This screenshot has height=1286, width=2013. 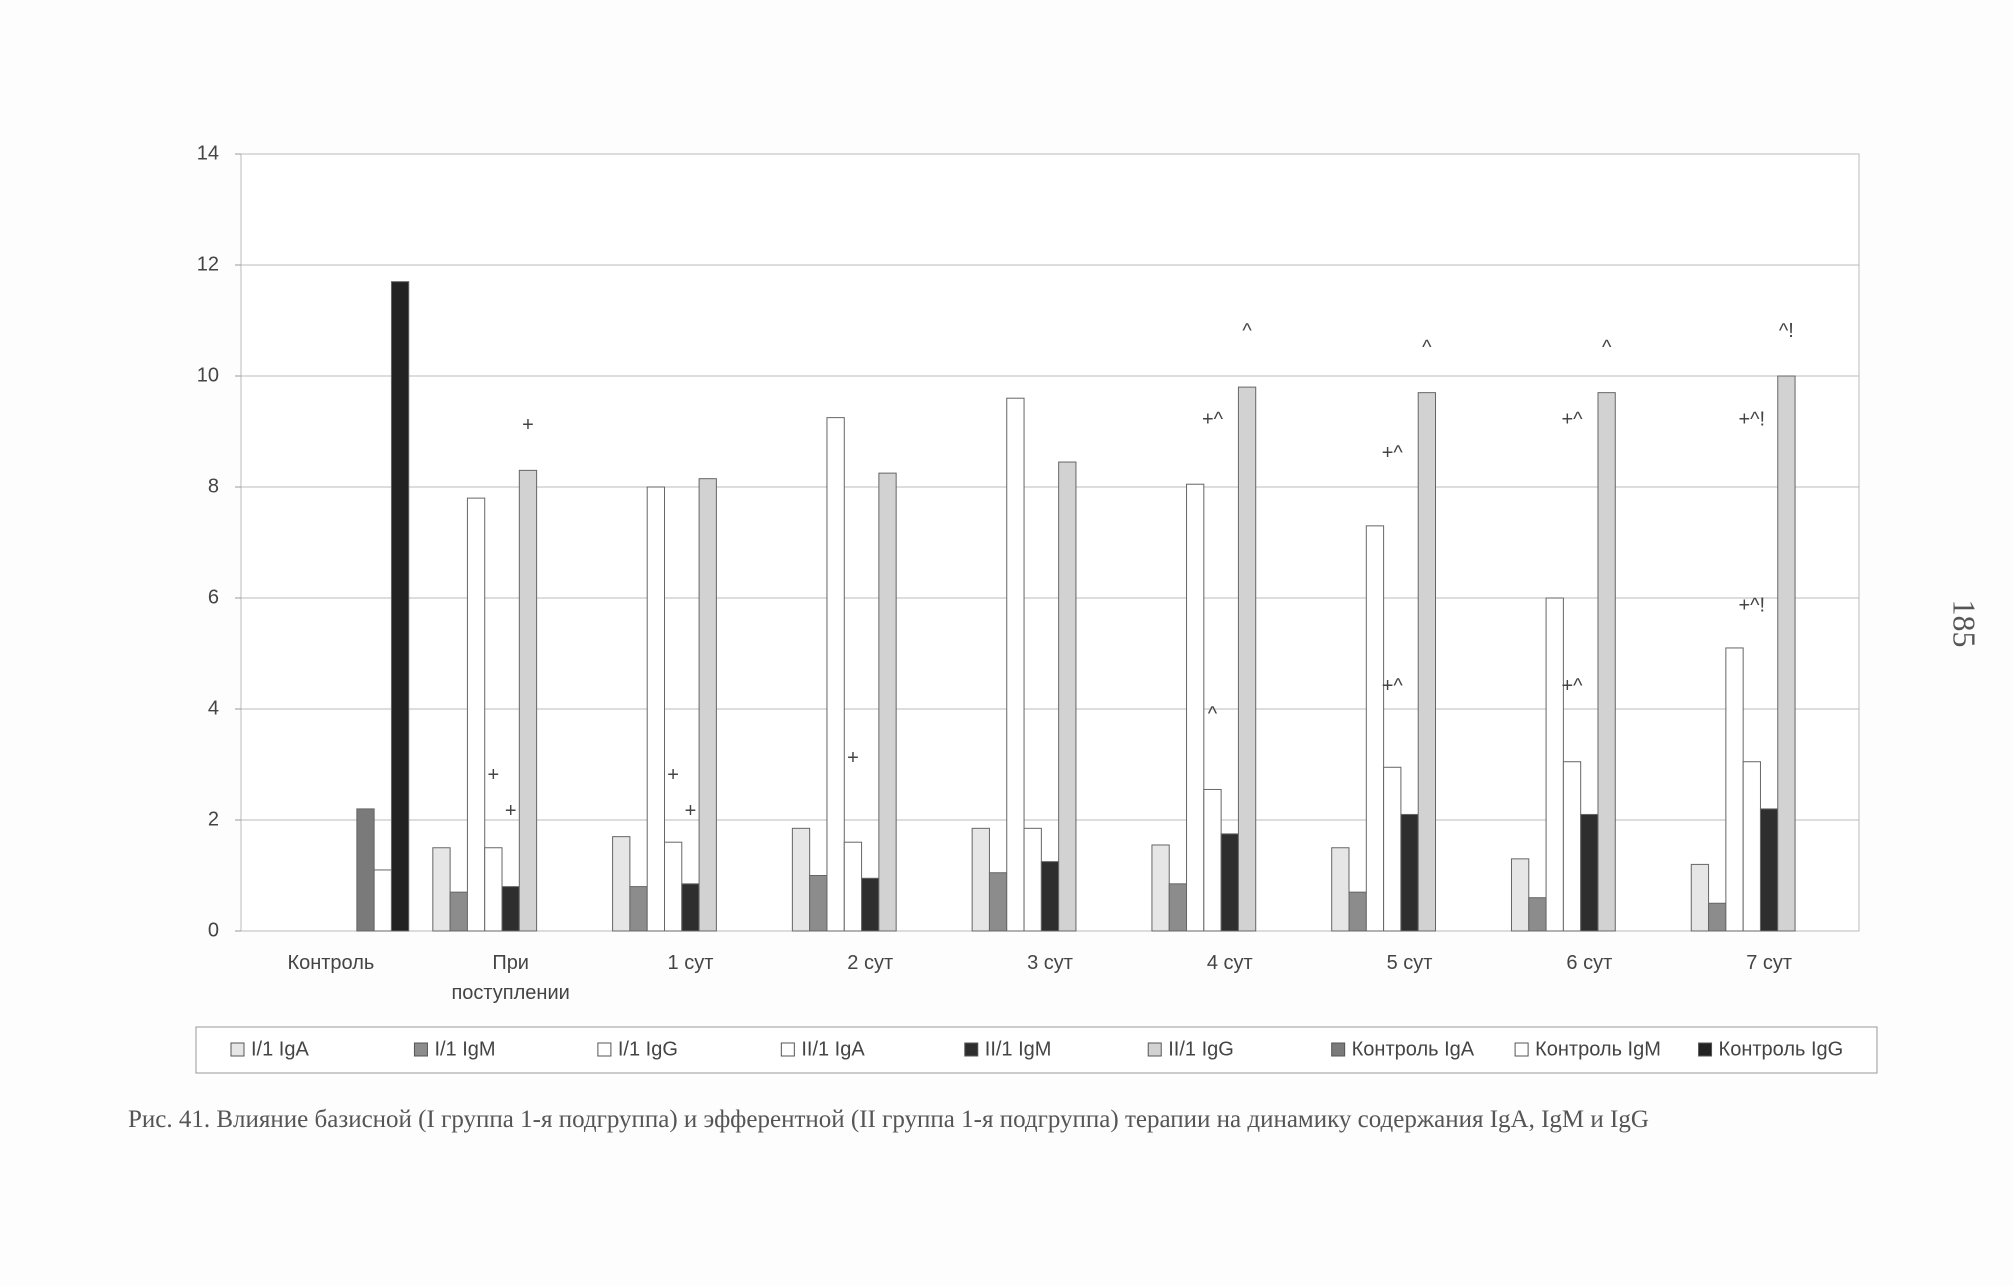 I want to click on x-tick-label: 7 сут, so click(x=1769, y=963).